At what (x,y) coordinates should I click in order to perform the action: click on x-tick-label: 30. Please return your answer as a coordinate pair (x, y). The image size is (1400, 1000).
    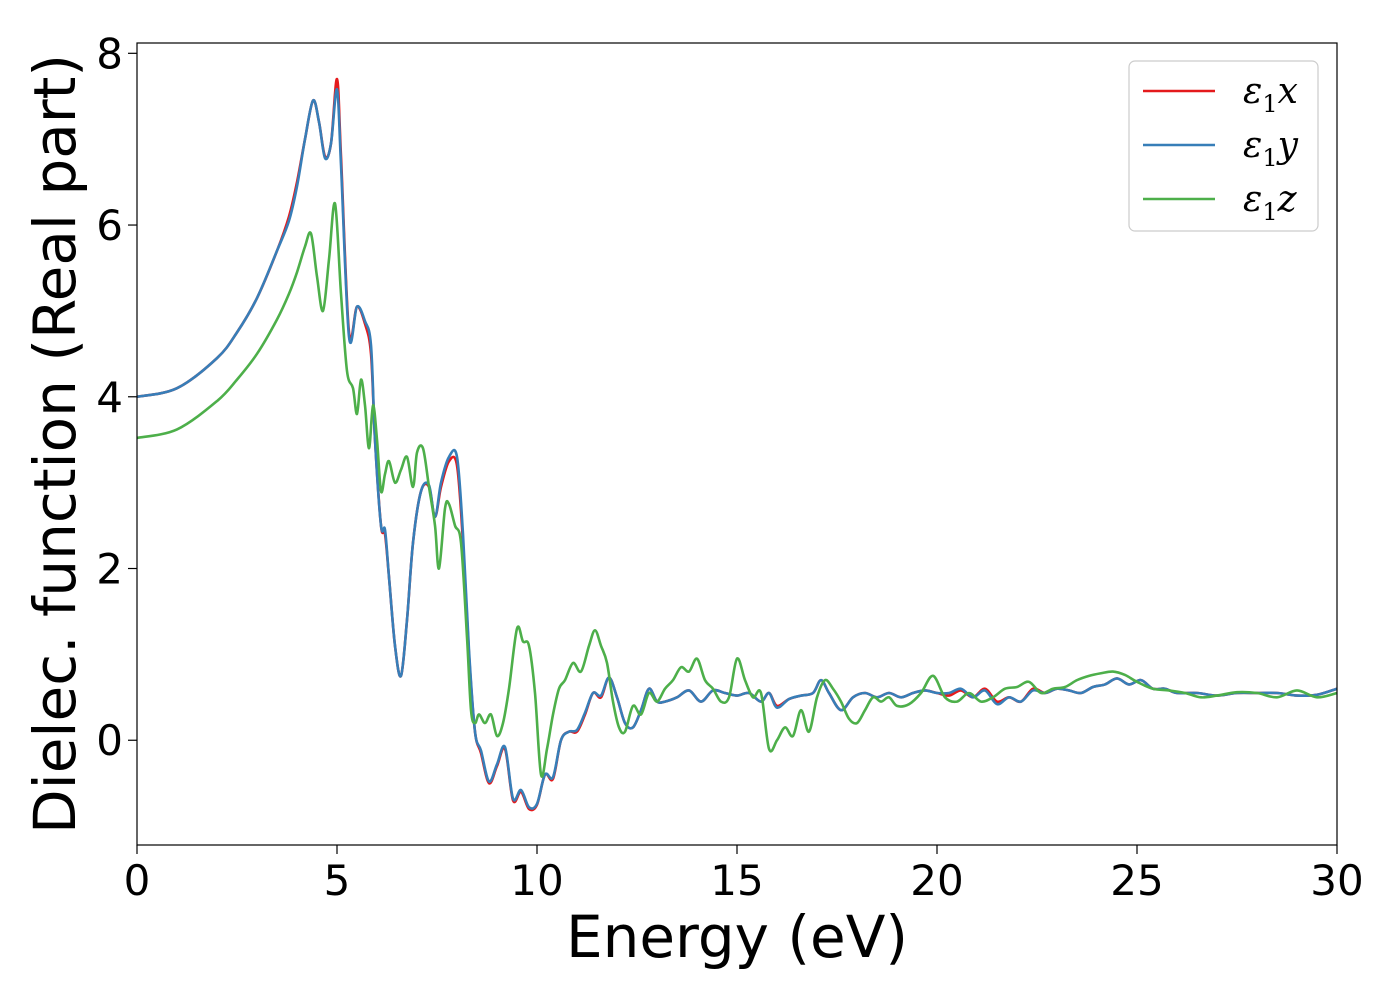
    Looking at the image, I should click on (1336, 880).